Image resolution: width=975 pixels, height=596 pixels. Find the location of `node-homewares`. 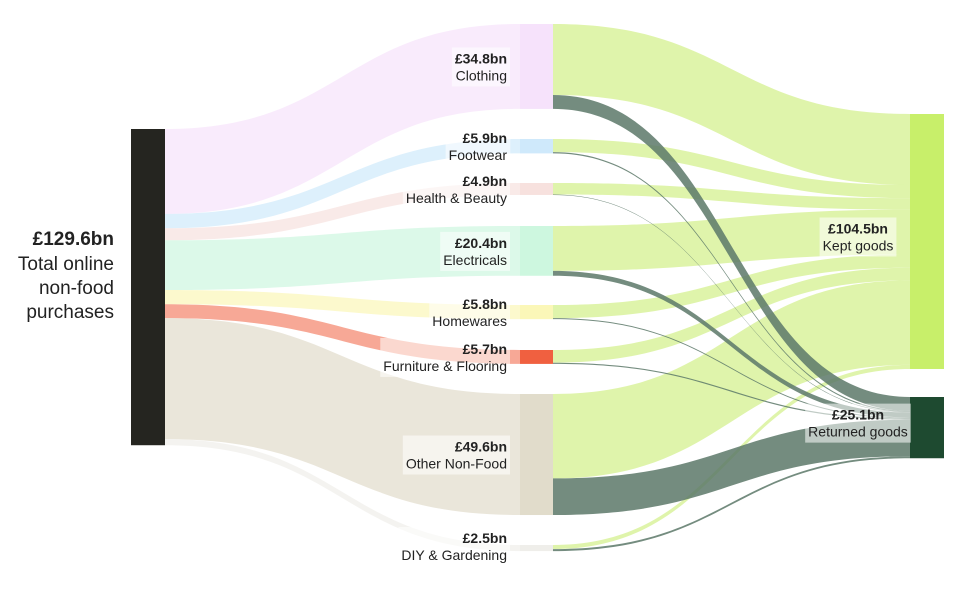

node-homewares is located at coordinates (536, 312).